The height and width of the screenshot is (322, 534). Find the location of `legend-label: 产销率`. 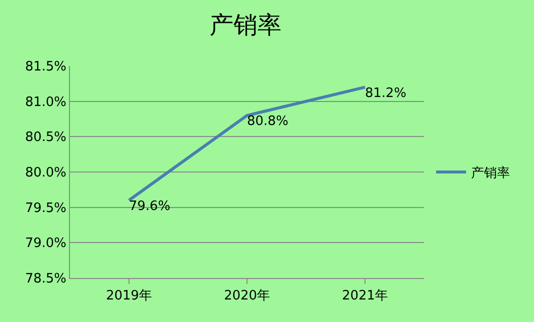

legend-label: 产销率 is located at coordinates (490, 173).